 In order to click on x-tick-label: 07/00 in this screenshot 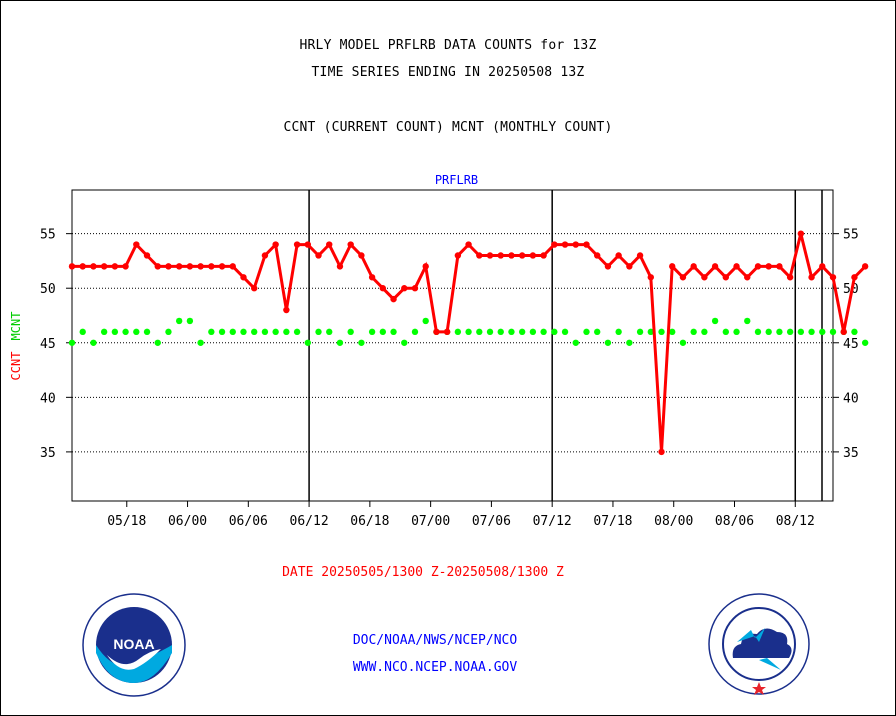, I will do `click(430, 521)`.